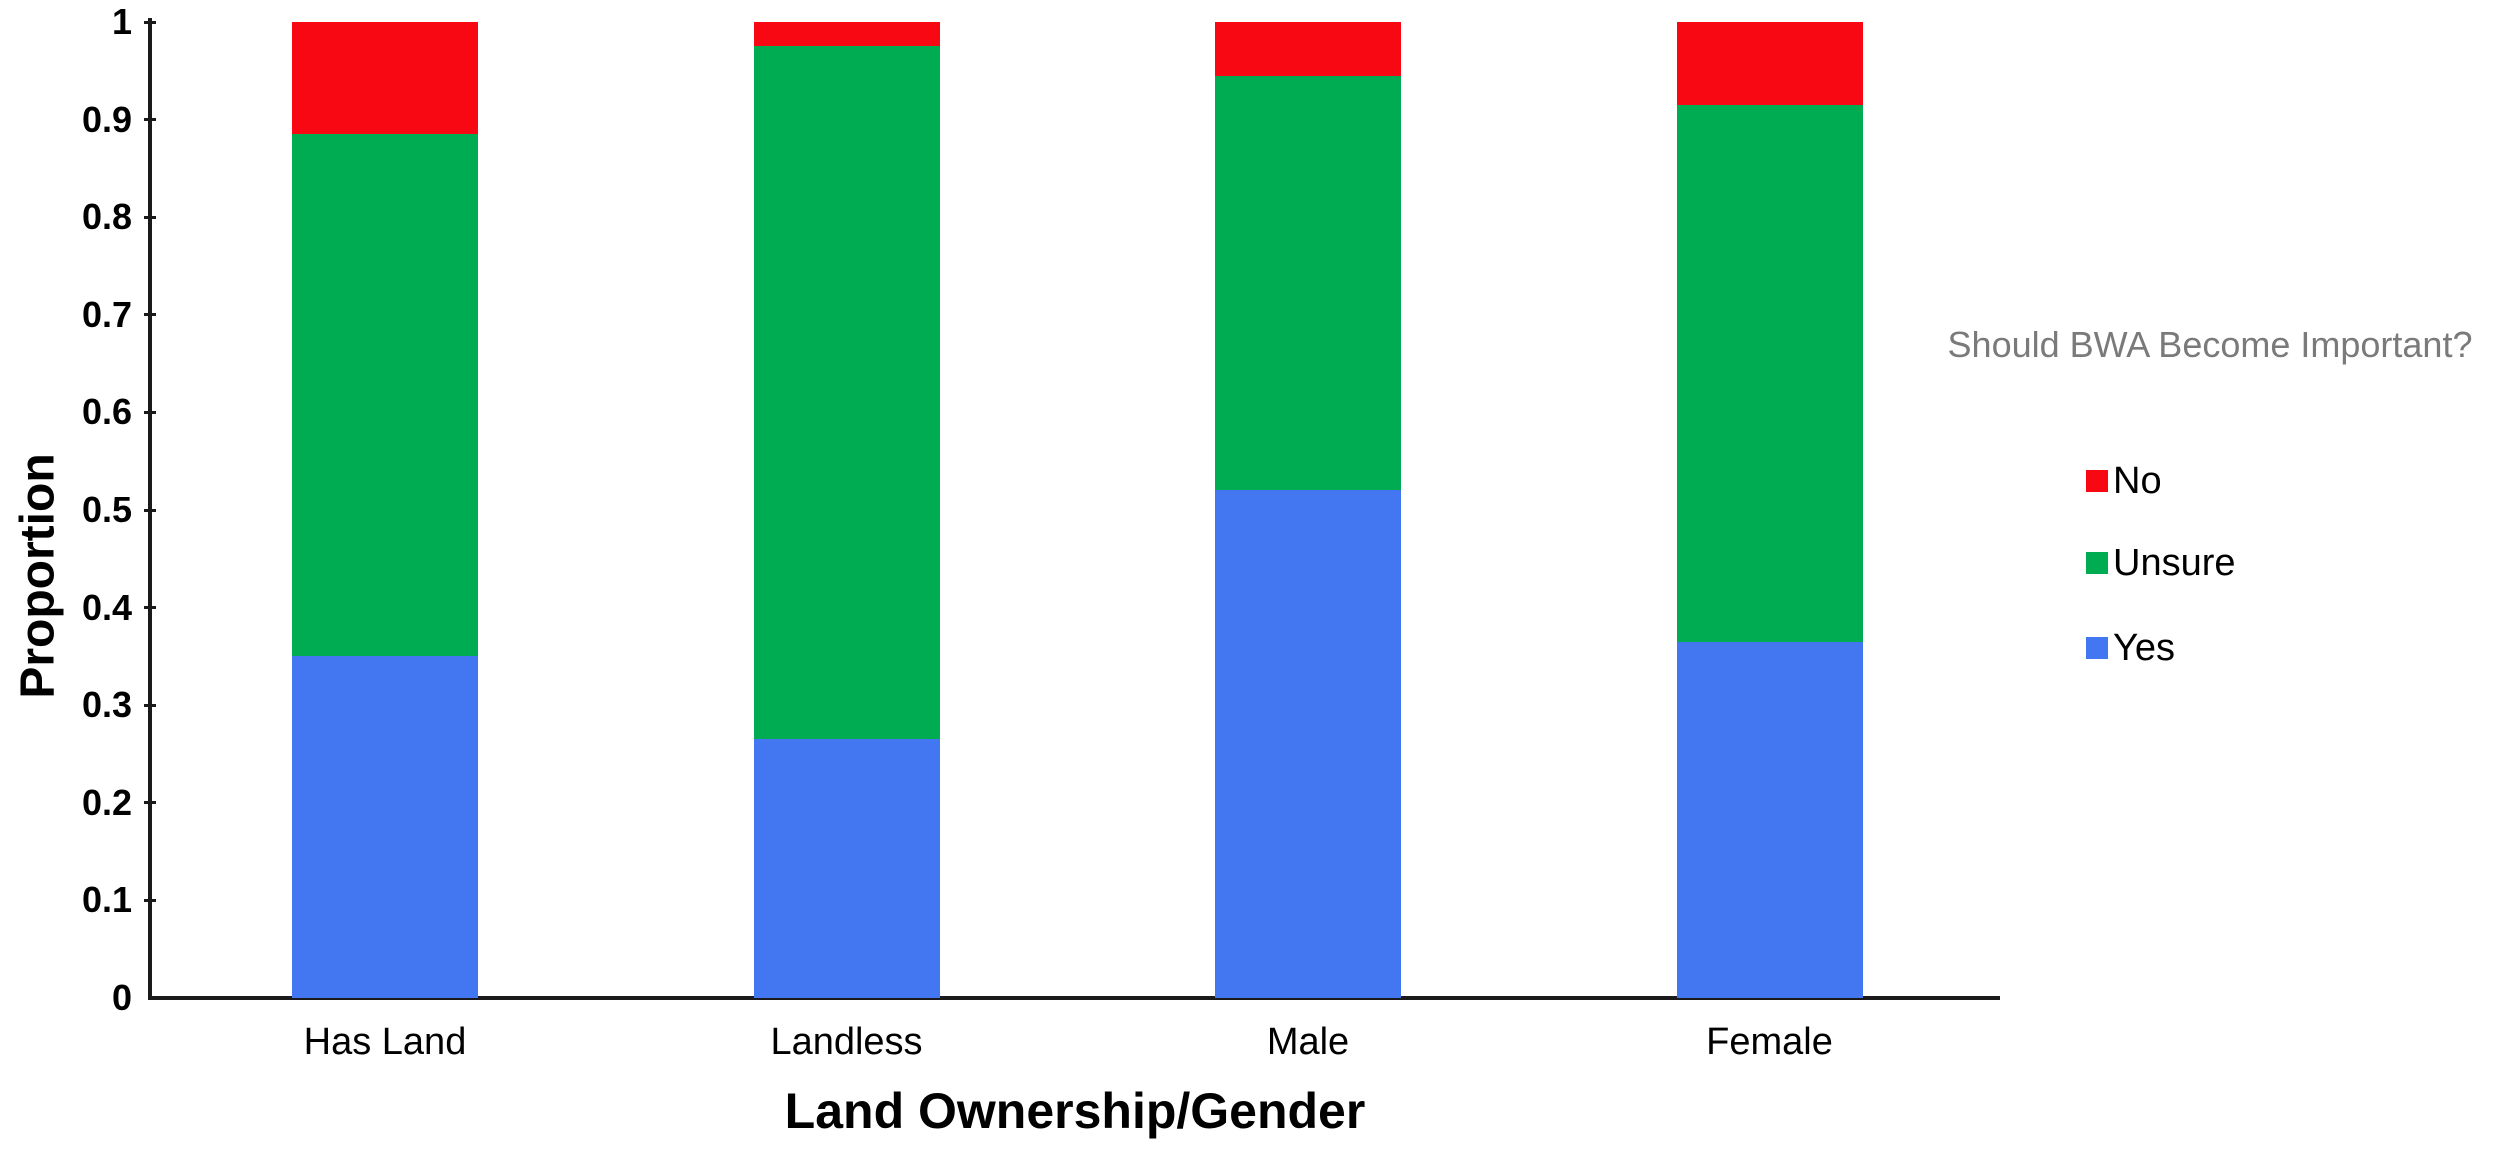 This screenshot has width=2500, height=1150. I want to click on y-tick-label-0.3: 0.3, so click(106, 705).